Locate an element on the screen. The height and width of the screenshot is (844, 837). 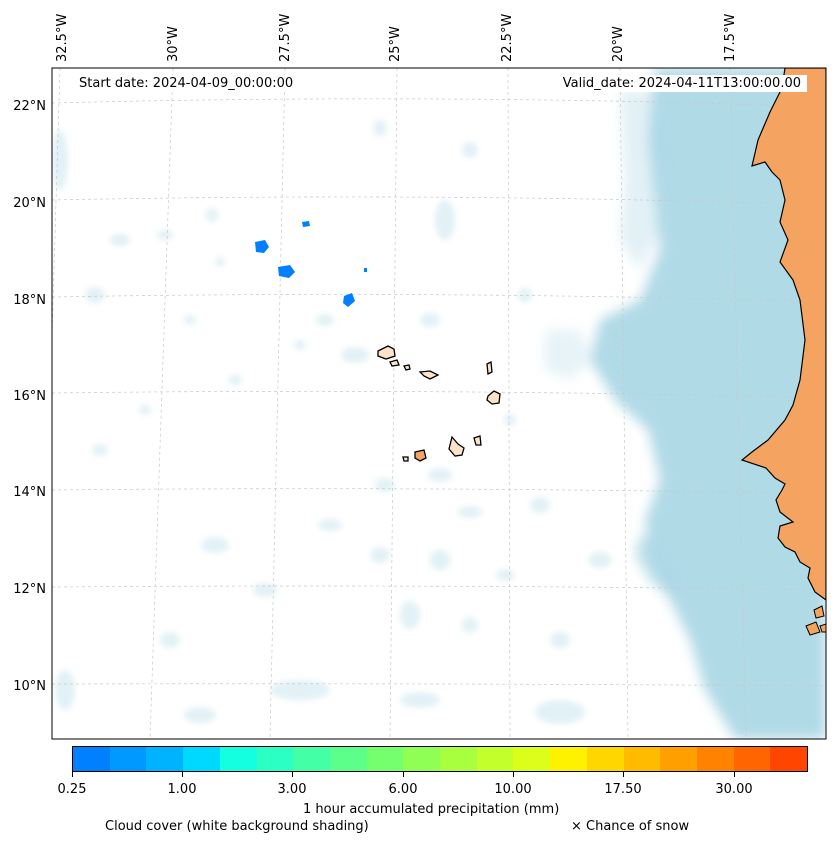
colorbar-tick-label: 0.25 is located at coordinates (72, 789).